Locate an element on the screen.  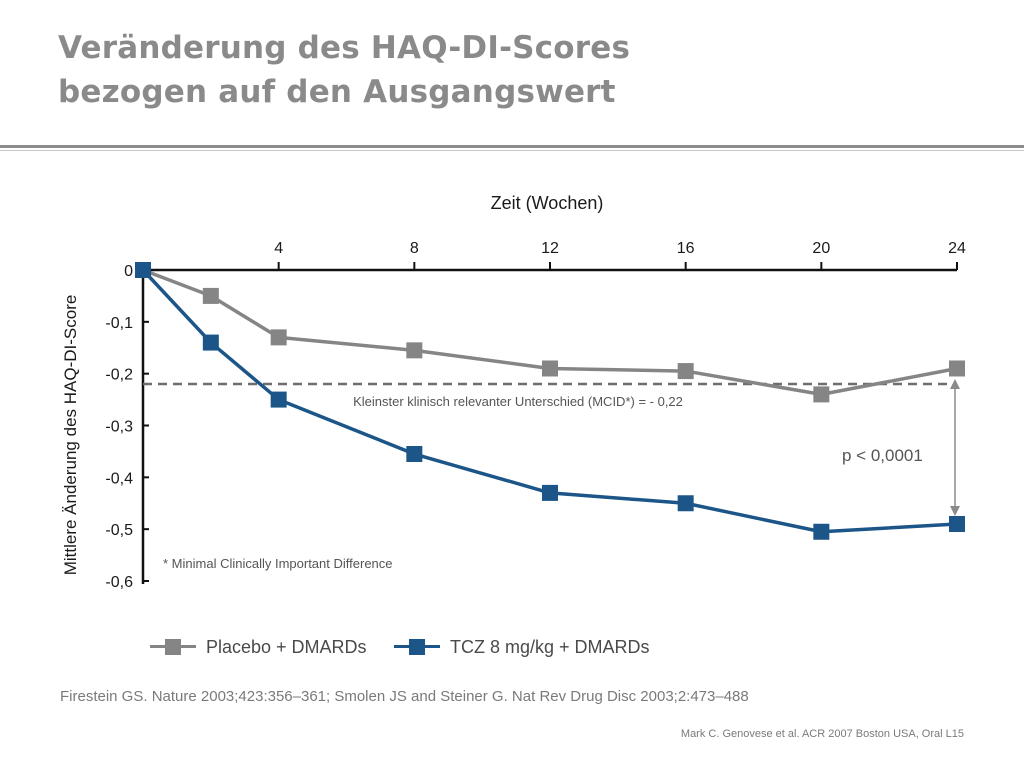
legend-swatch-tcz is located at coordinates (417, 647).